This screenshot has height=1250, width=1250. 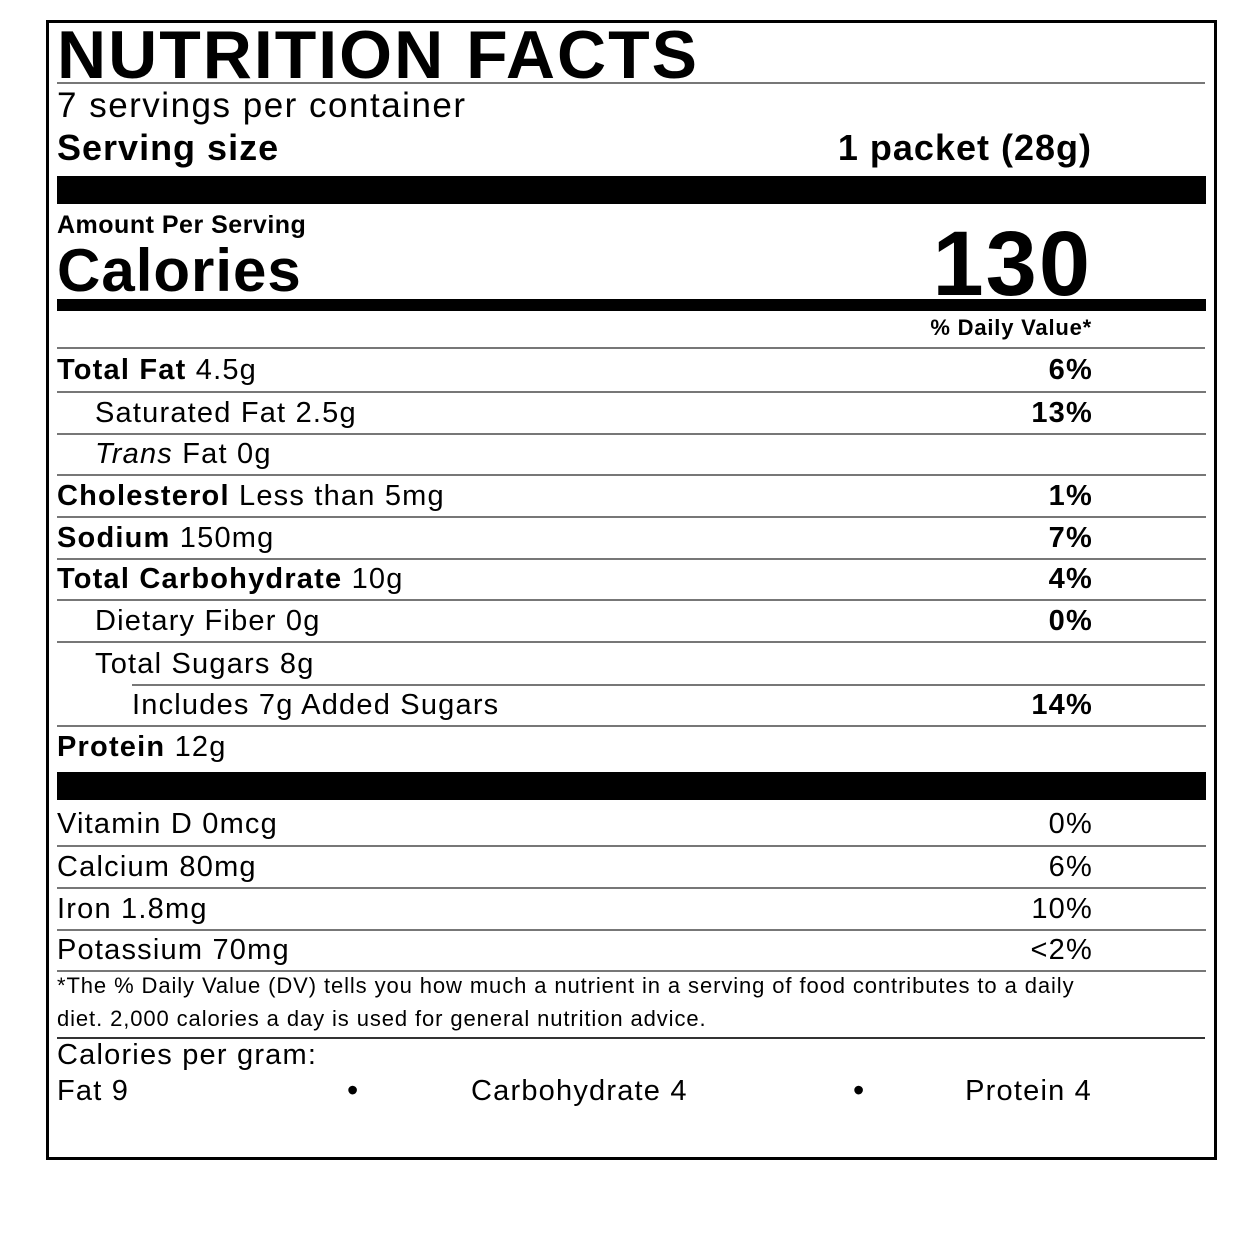 I want to click on nutrient-amount: 150mg, so click(x=227, y=537).